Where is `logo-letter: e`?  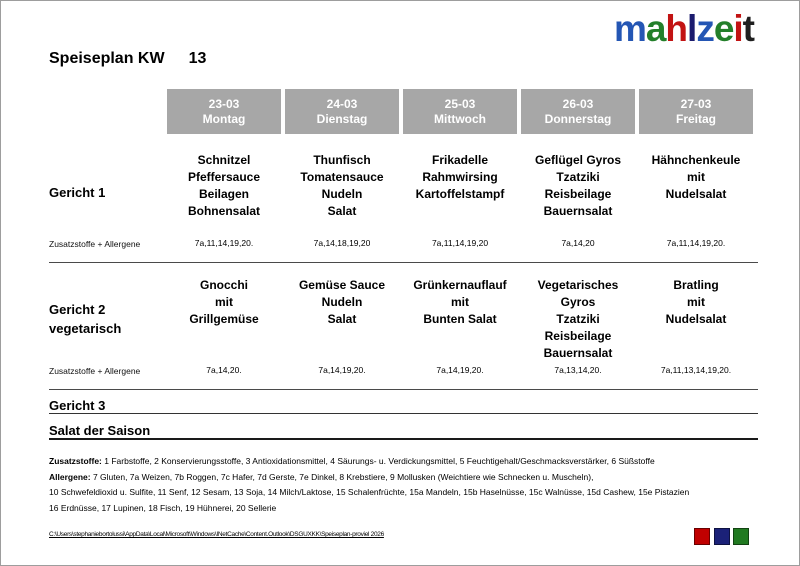 logo-letter: e is located at coordinates (724, 28).